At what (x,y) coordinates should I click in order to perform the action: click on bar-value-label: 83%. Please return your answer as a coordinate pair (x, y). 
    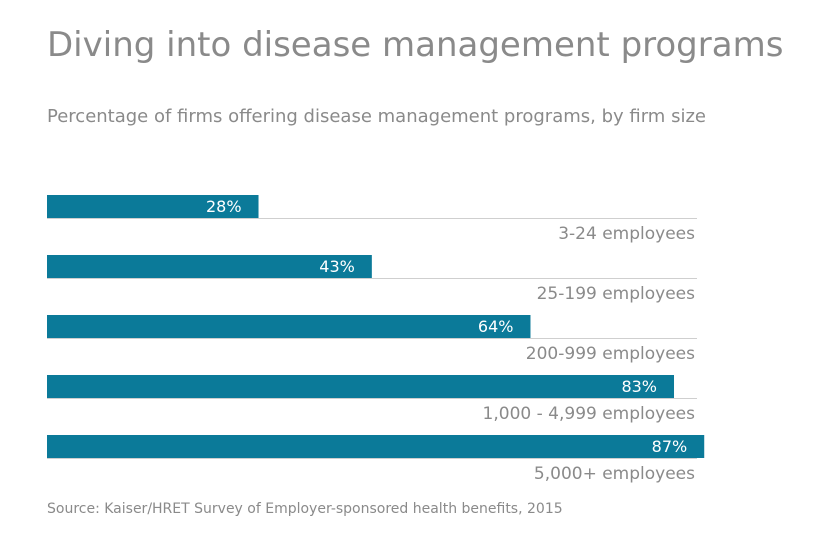
    Looking at the image, I should click on (639, 386).